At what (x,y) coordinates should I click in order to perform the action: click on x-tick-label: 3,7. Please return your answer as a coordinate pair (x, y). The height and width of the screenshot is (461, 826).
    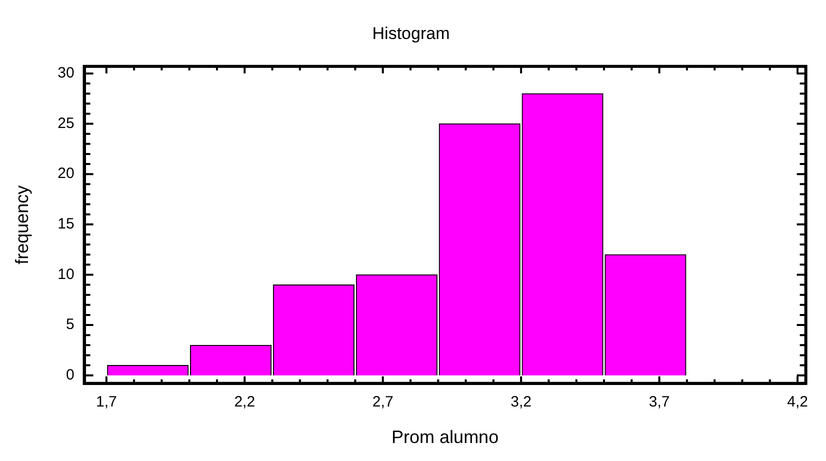
    Looking at the image, I should click on (659, 402).